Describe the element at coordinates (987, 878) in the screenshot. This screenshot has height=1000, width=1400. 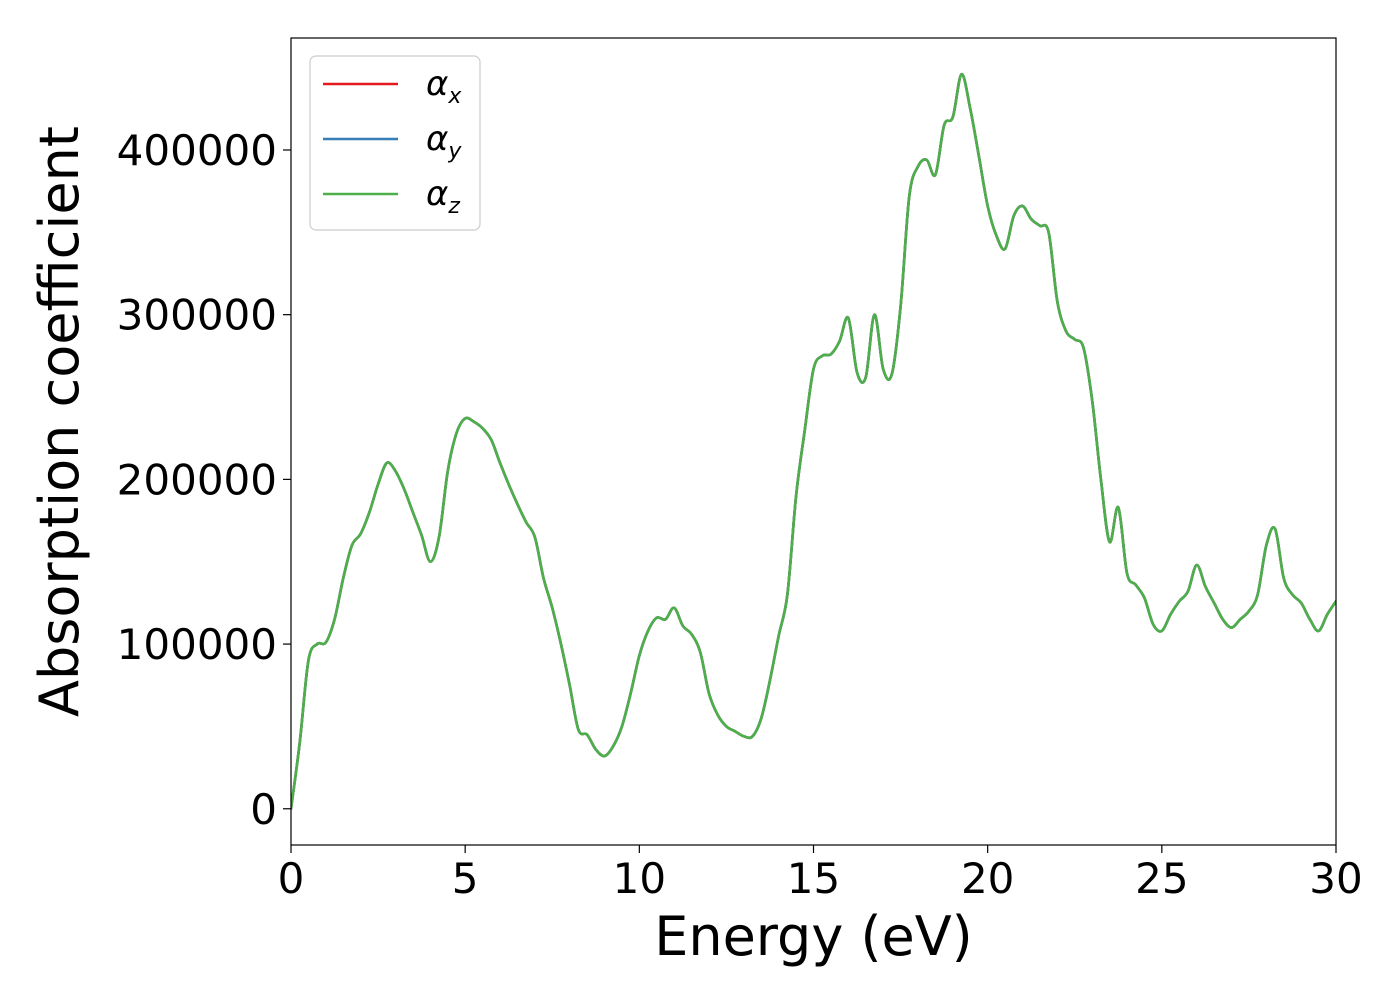
I see `x-tick-label: 20` at that location.